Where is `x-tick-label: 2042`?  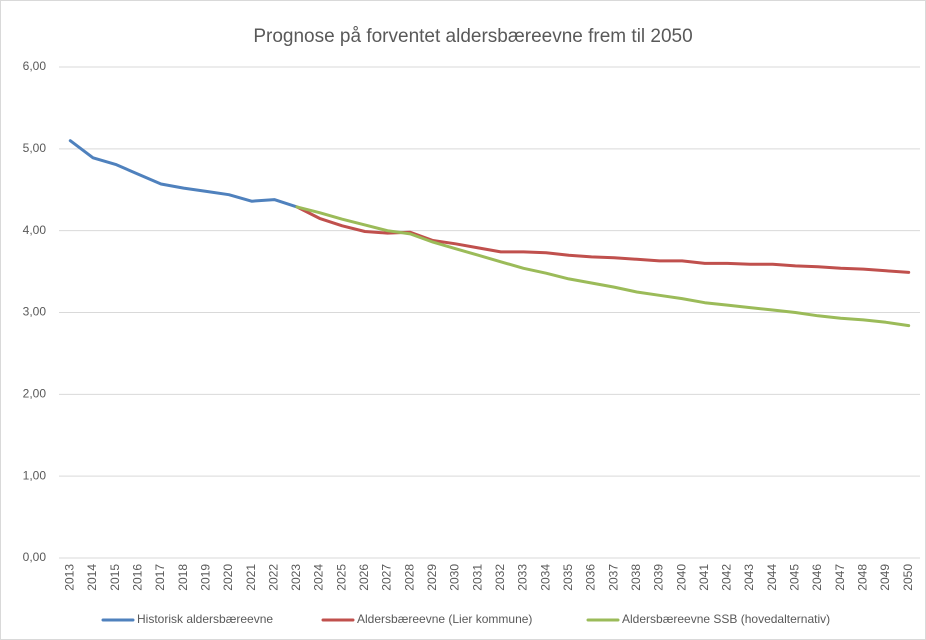 x-tick-label: 2042 is located at coordinates (727, 577).